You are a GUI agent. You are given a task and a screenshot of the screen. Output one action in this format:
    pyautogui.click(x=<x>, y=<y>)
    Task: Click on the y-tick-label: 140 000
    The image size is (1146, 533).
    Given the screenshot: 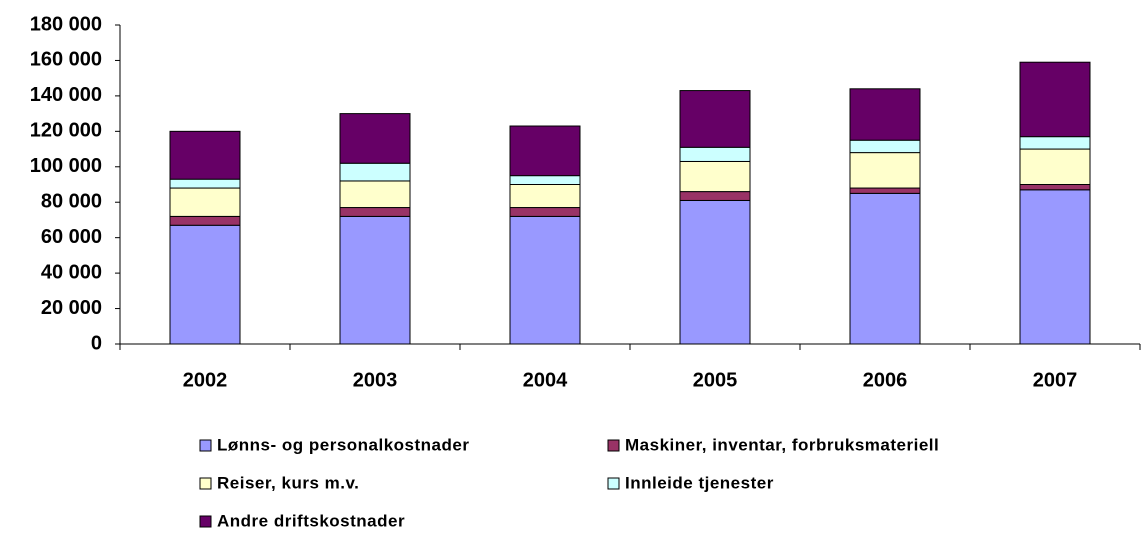 What is the action you would take?
    pyautogui.click(x=66, y=95)
    